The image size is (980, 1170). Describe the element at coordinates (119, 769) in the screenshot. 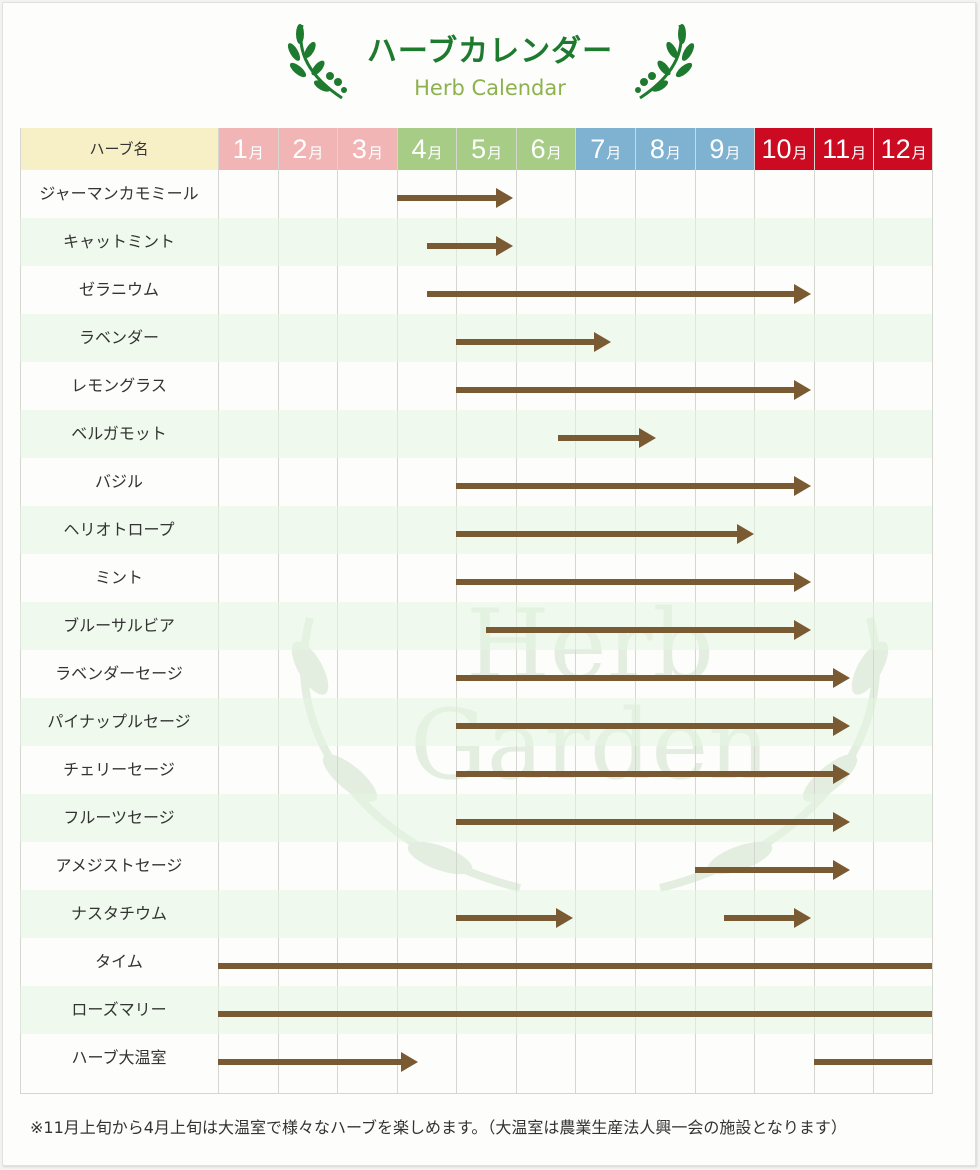

I see `herb-name: チェリーセージ` at that location.